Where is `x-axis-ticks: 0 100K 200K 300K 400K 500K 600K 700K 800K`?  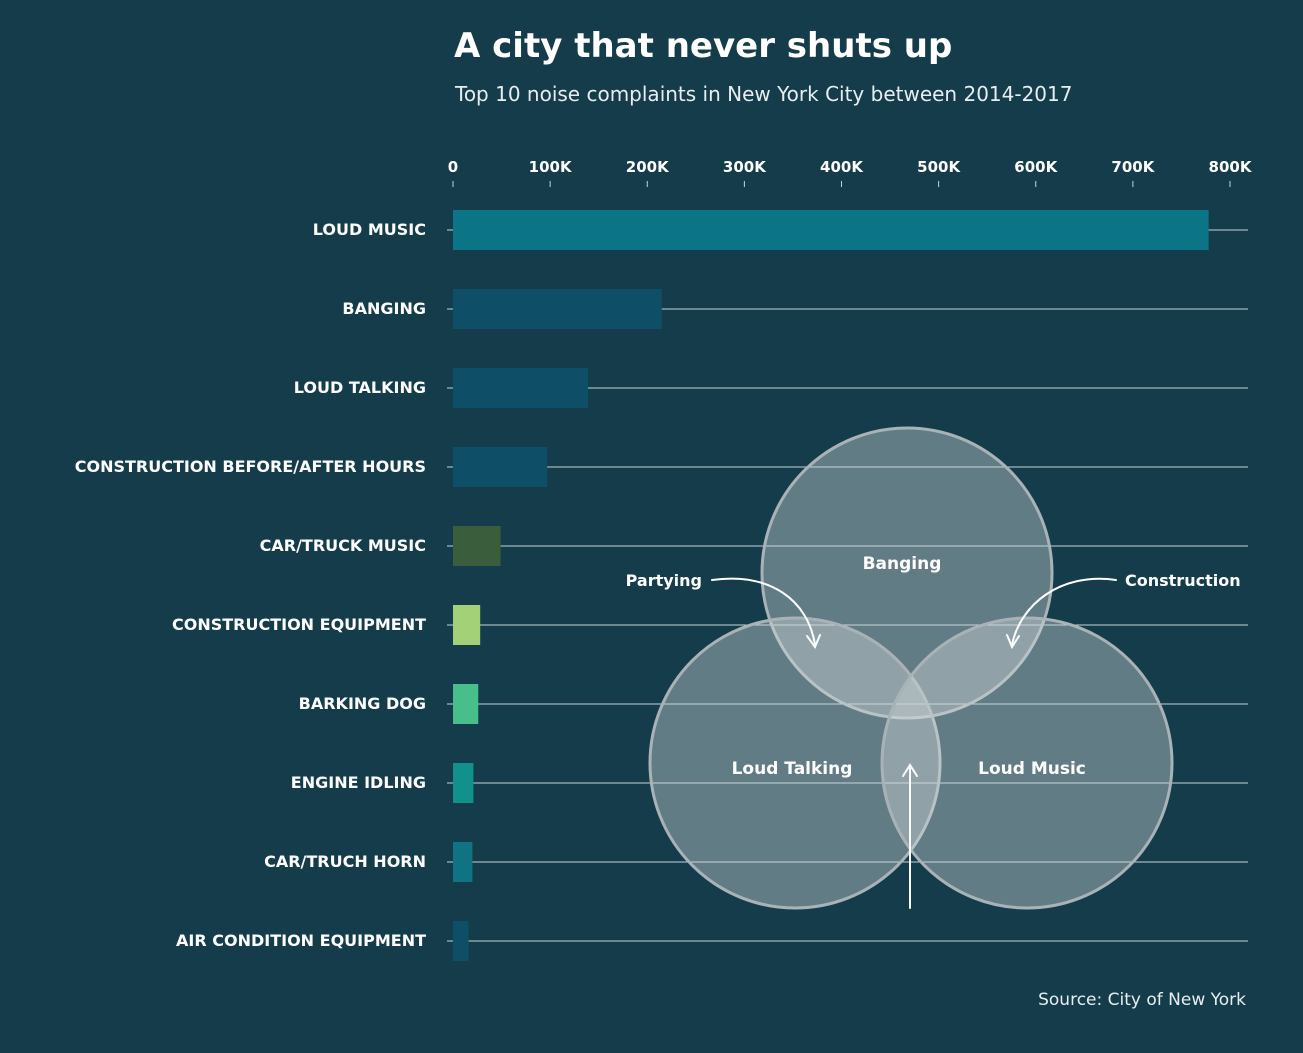
x-axis-ticks: 0 100K 200K 300K 400K 500K 600K 700K 800K is located at coordinates (850, 172).